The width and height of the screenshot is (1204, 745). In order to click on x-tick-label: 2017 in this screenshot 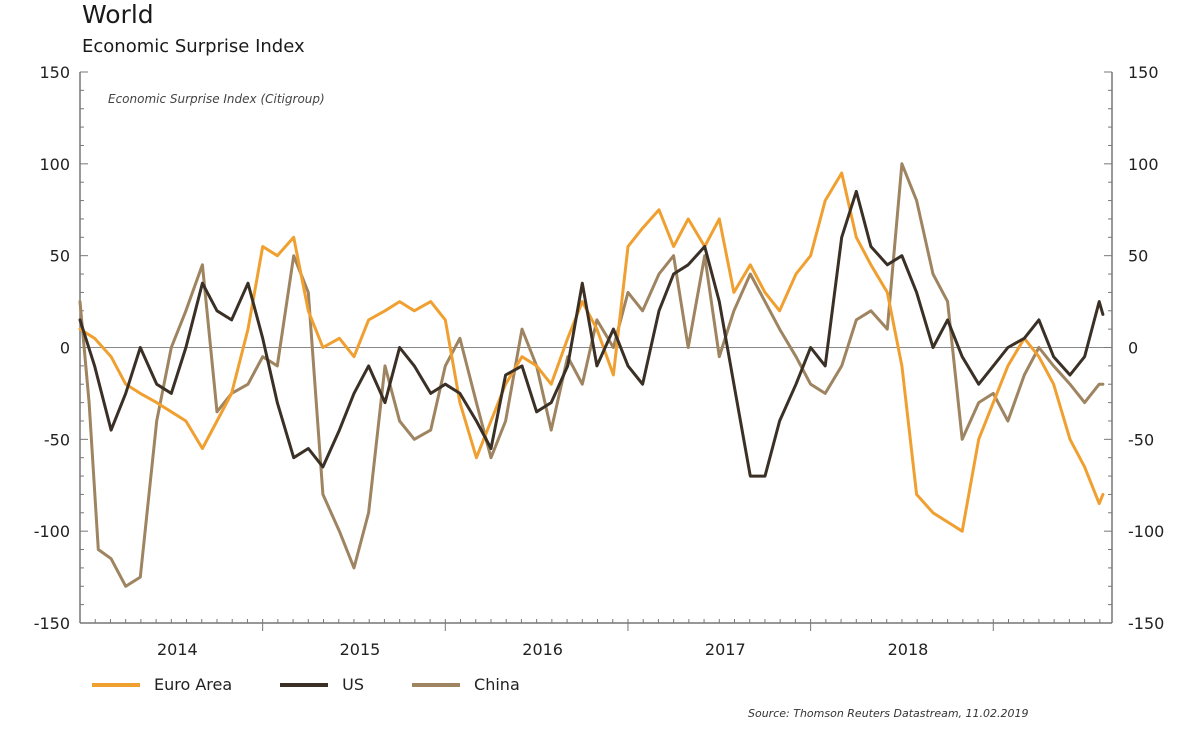, I will do `click(725, 649)`.